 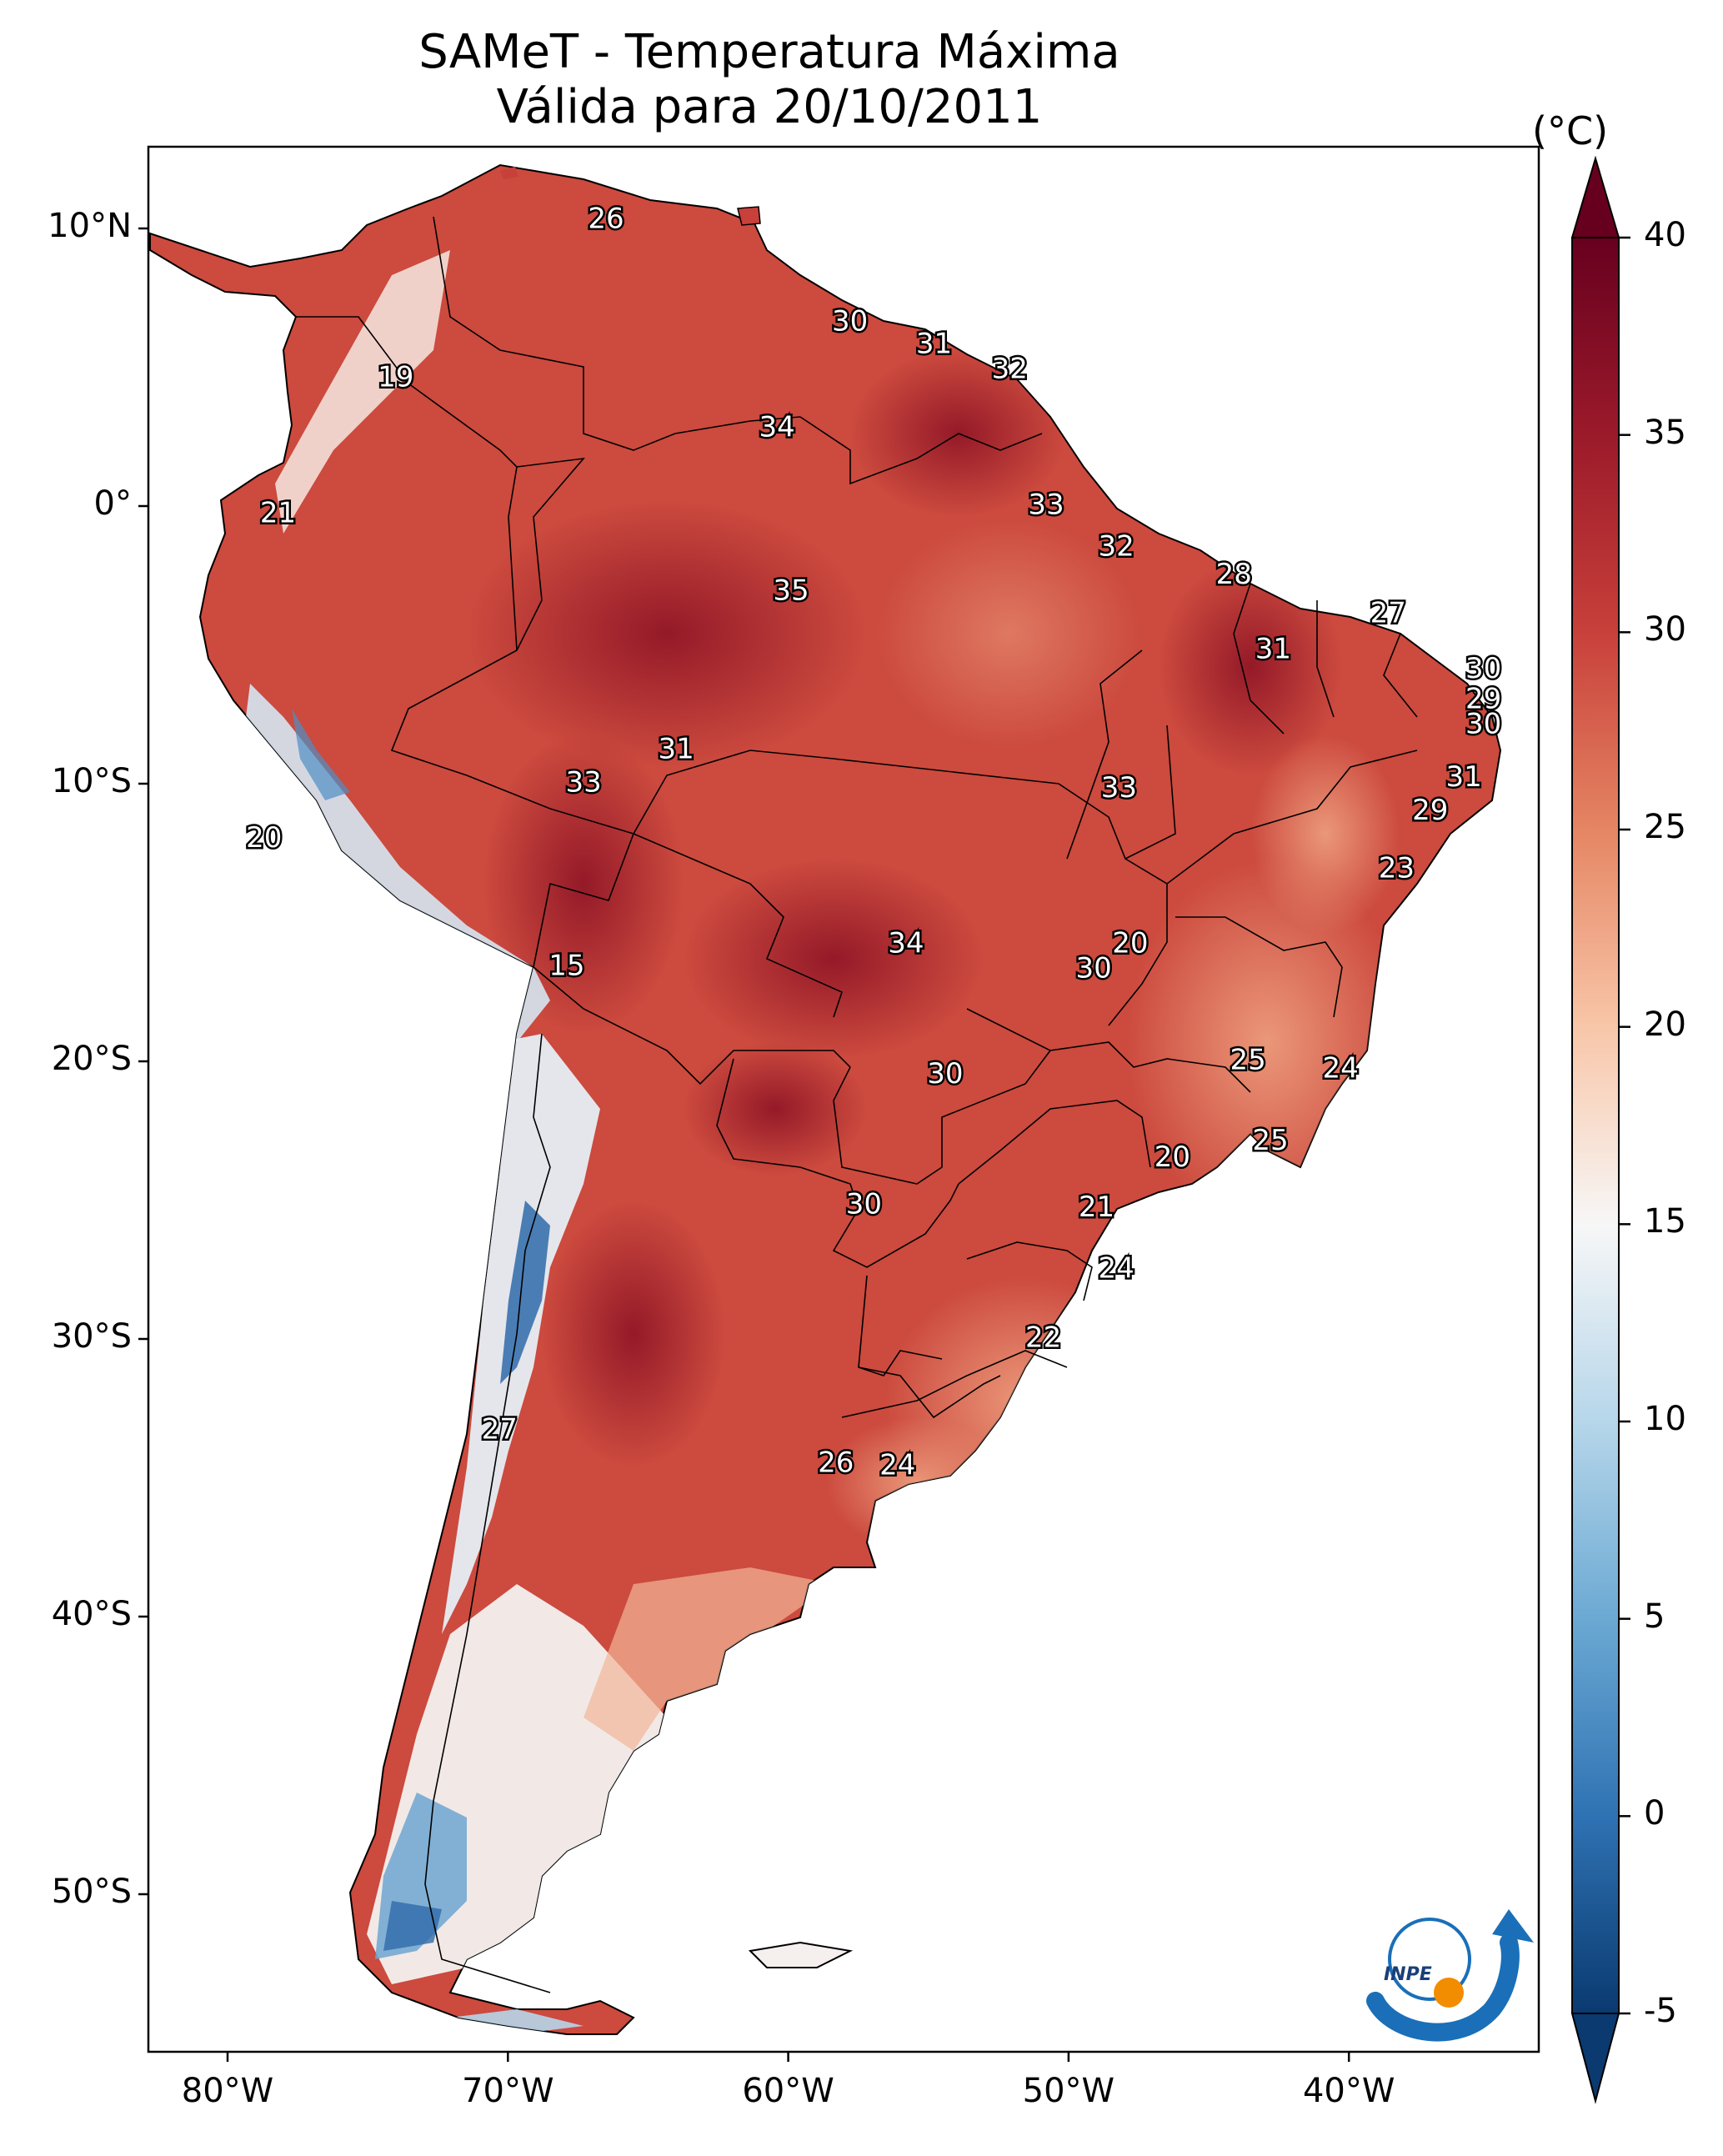 I want to click on temperature-label: 19, so click(x=395, y=377).